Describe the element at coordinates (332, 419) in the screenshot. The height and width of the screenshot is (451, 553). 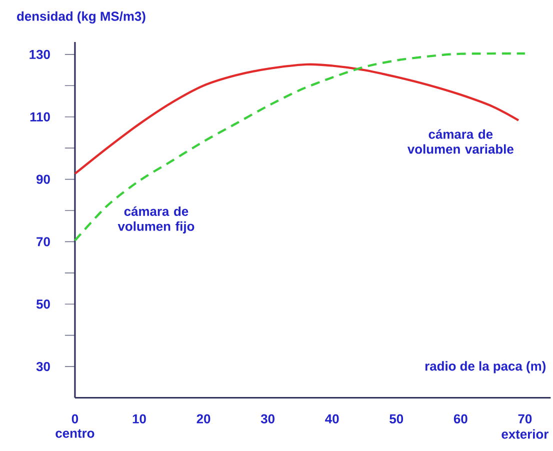
I see `x-tick-label: 40` at that location.